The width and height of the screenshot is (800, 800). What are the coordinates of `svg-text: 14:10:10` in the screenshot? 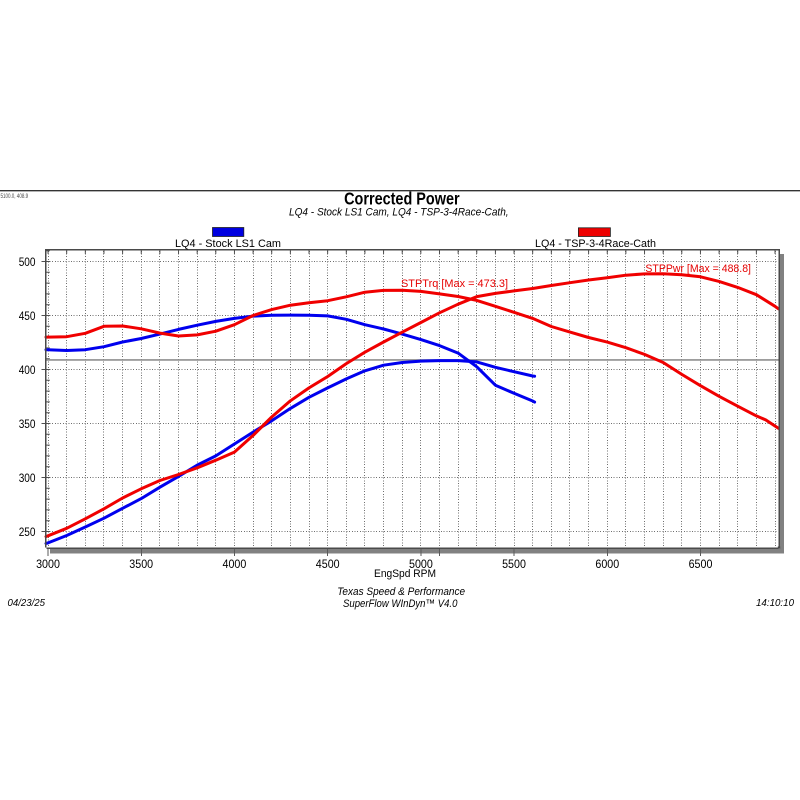 It's located at (775, 603).